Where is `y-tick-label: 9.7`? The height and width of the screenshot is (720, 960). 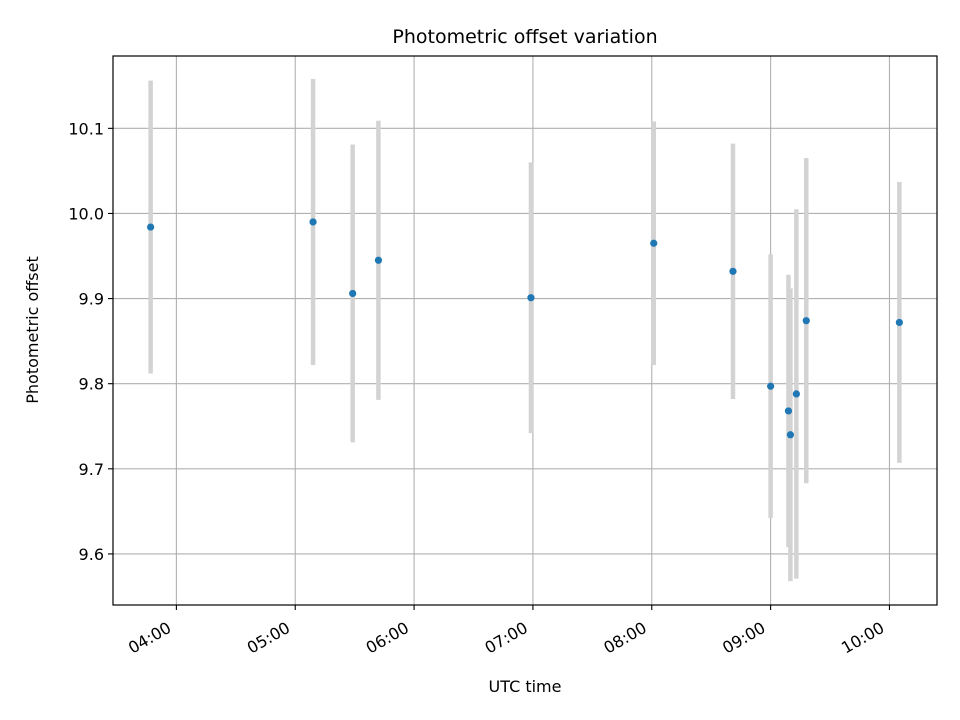
y-tick-label: 9.7 is located at coordinates (91, 469).